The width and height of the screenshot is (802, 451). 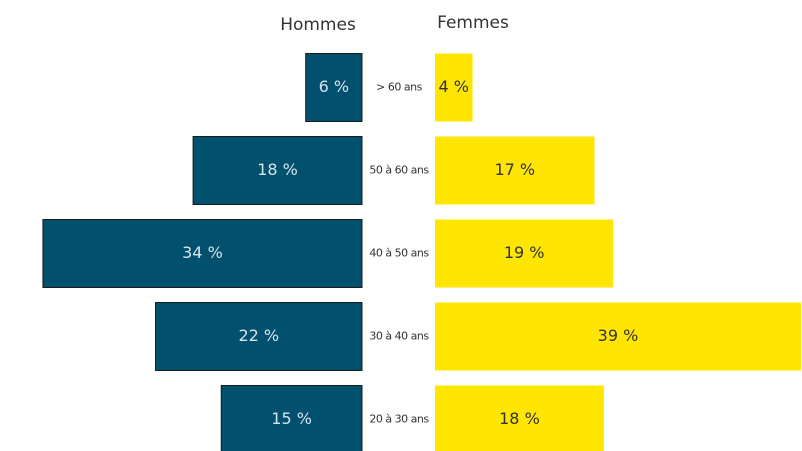 What do you see at coordinates (318, 25) in the screenshot?
I see `legend-label: Hommes` at bounding box center [318, 25].